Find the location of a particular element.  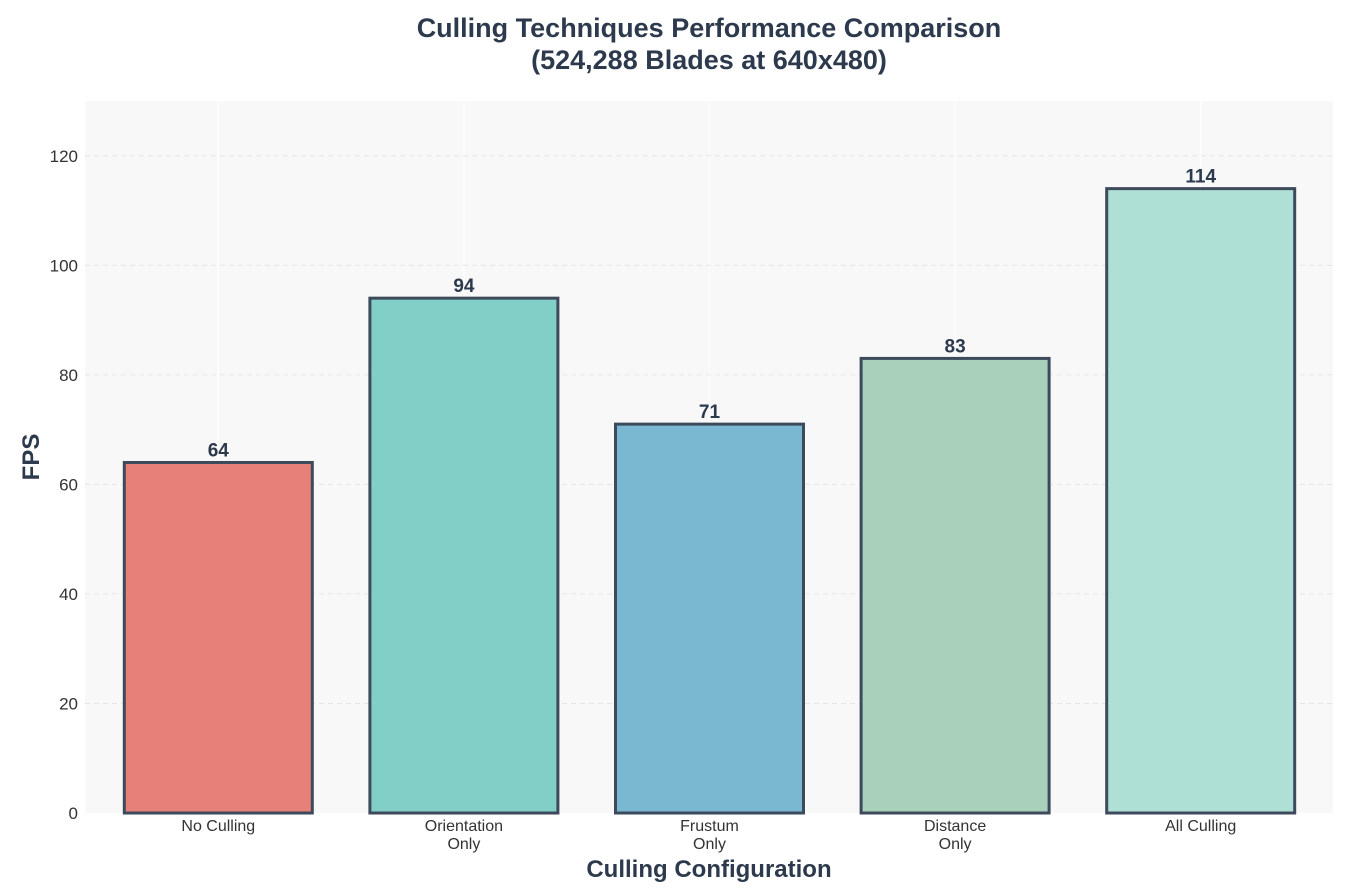

y-tick-label: 120 is located at coordinates (64, 156).